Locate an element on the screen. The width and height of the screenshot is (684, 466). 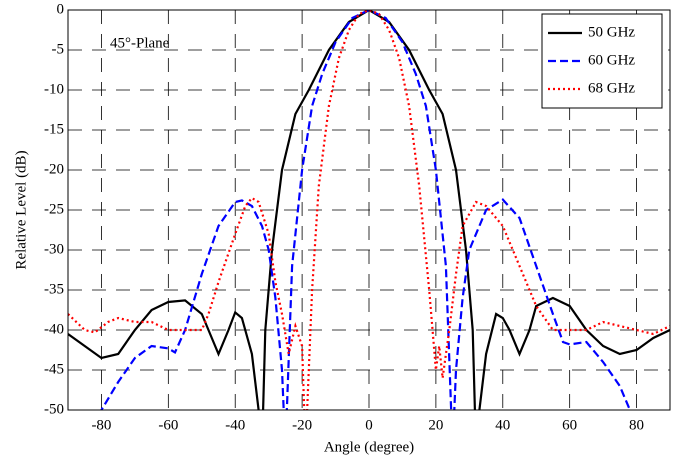
y-tick-label: -20 is located at coordinates (54, 169).